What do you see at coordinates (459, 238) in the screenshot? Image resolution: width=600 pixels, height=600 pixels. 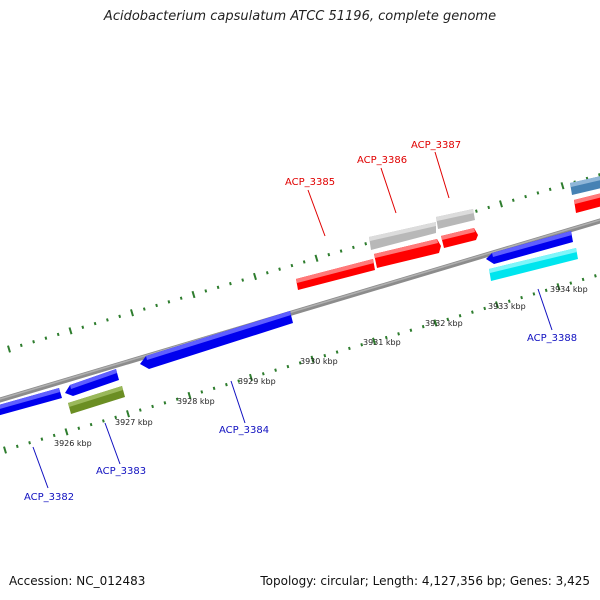 I see `gene-block-acp3387` at bounding box center [459, 238].